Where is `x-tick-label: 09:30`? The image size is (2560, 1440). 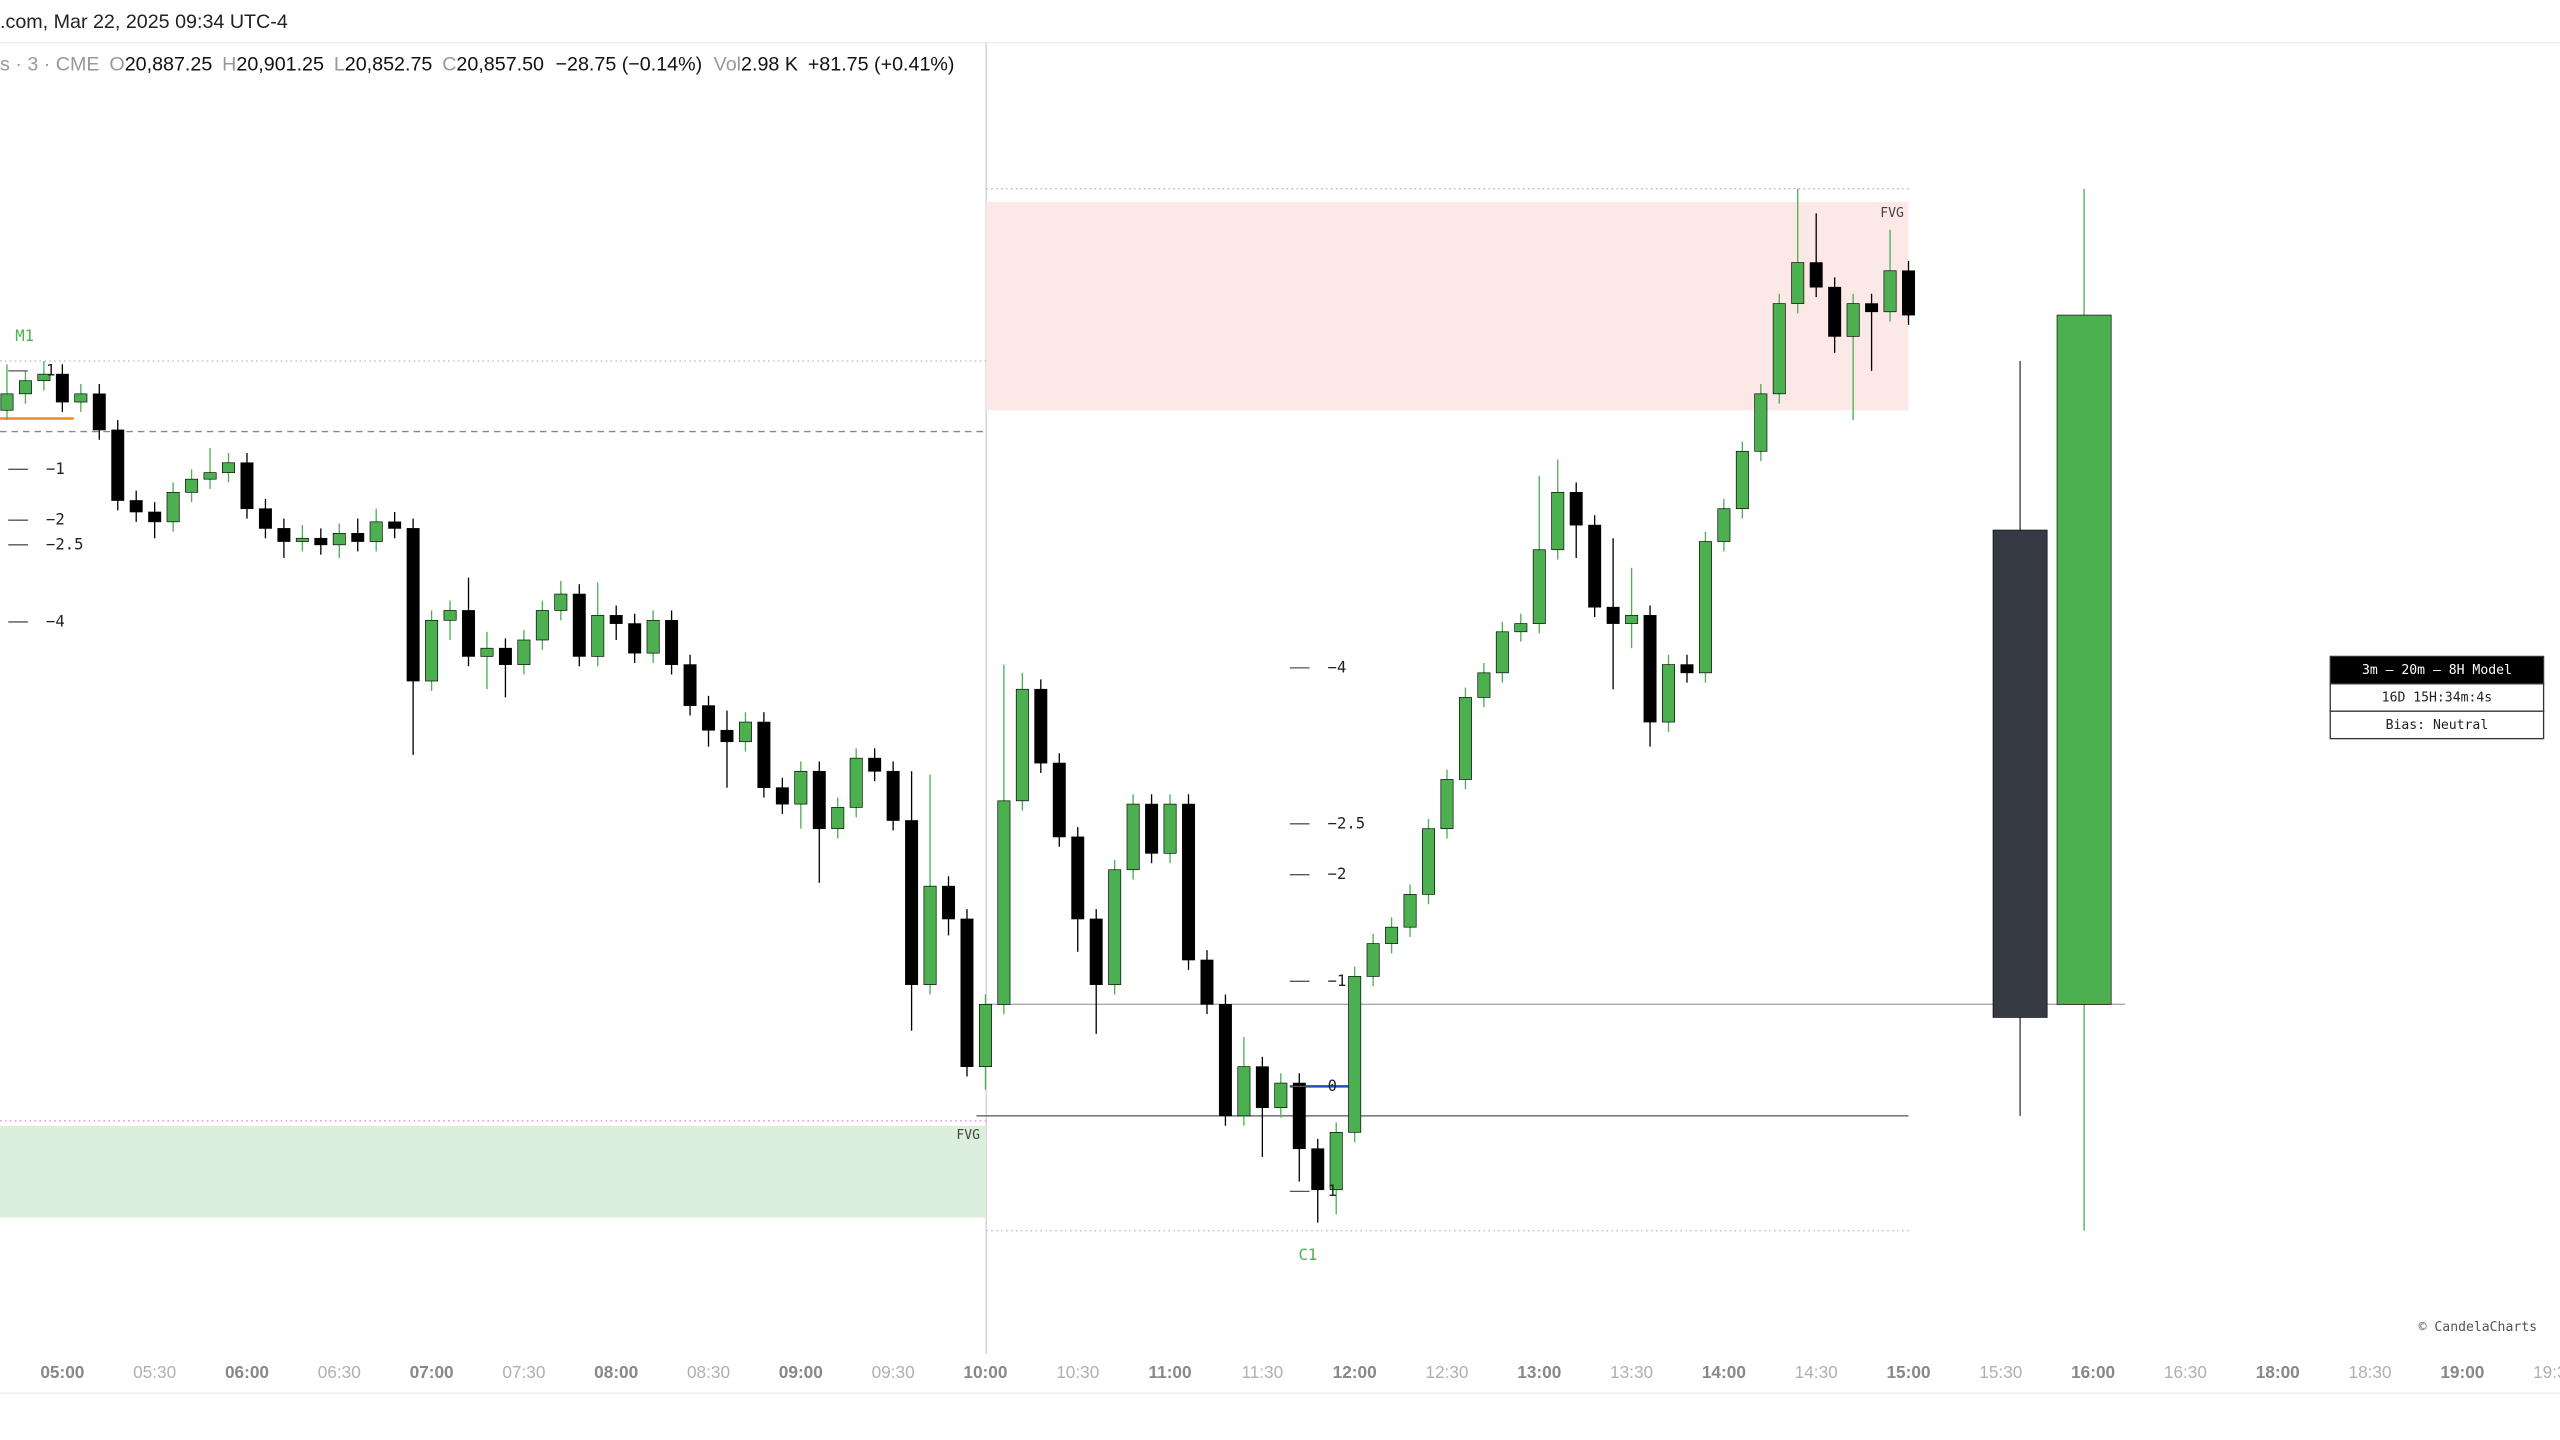
x-tick-label: 09:30 is located at coordinates (893, 1372).